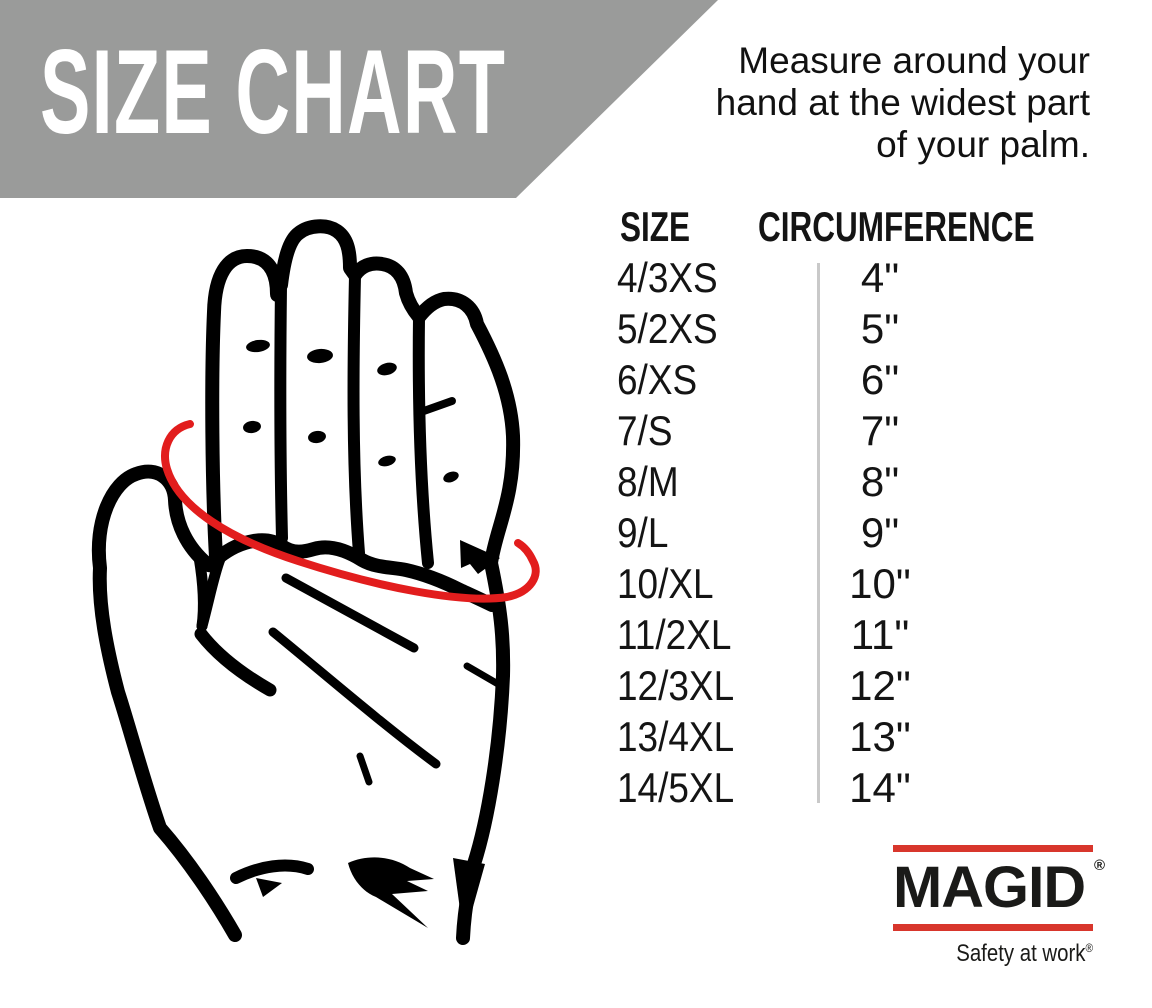 Image resolution: width=1152 pixels, height=1008 pixels. I want to click on instruction-line: Measure around your, so click(914, 60).